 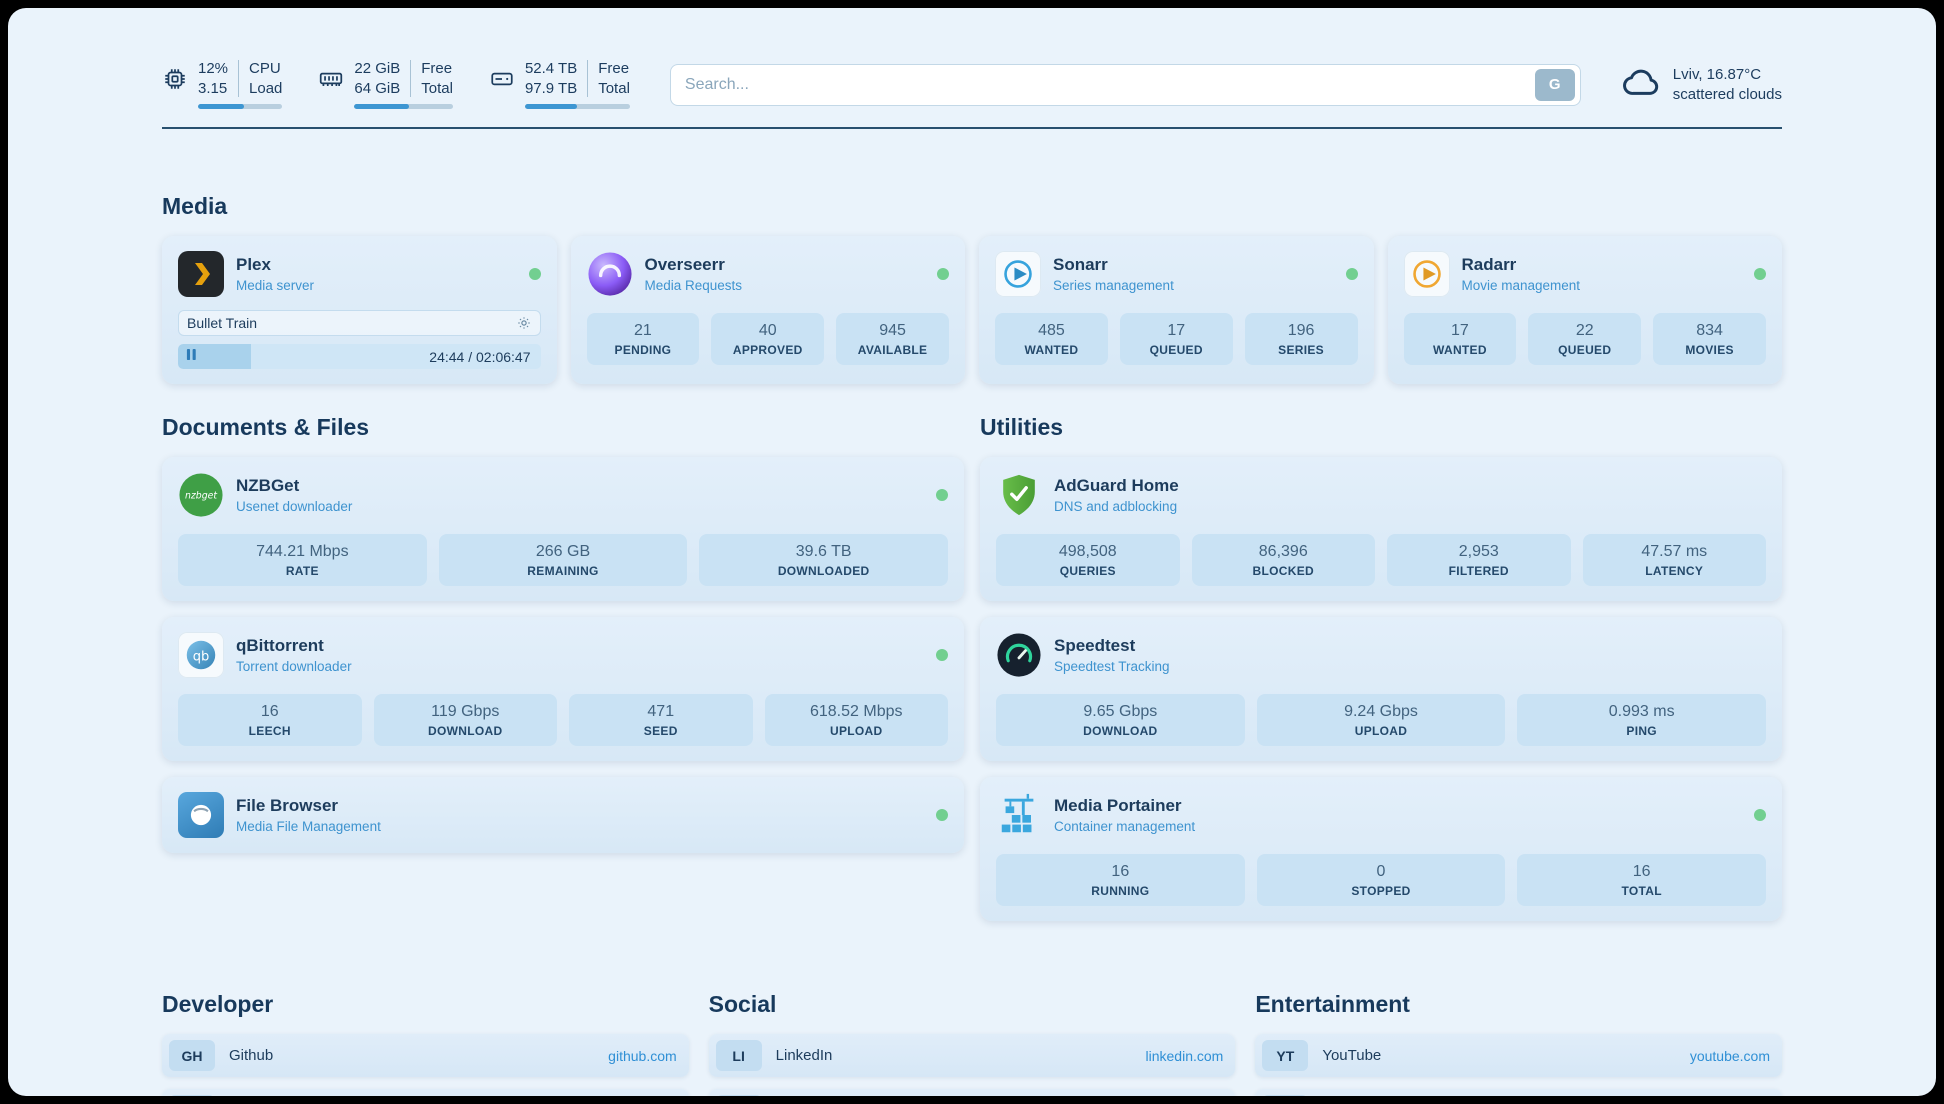 I want to click on qbittorrent-app-link: qb qBittorrent Torrent downloader, so click(x=563, y=655).